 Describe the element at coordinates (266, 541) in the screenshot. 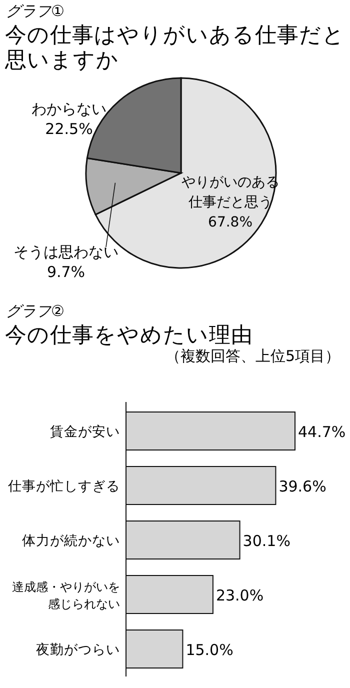

I see `data-label: 30.1%` at that location.